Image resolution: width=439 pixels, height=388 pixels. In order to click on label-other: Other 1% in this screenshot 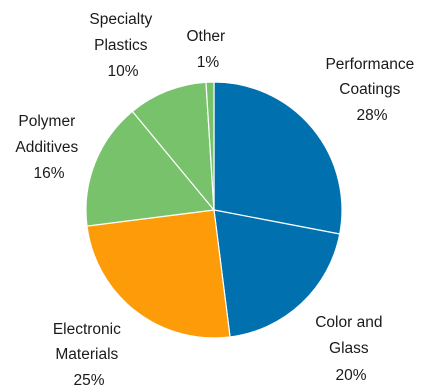, I will do `click(207, 49)`.